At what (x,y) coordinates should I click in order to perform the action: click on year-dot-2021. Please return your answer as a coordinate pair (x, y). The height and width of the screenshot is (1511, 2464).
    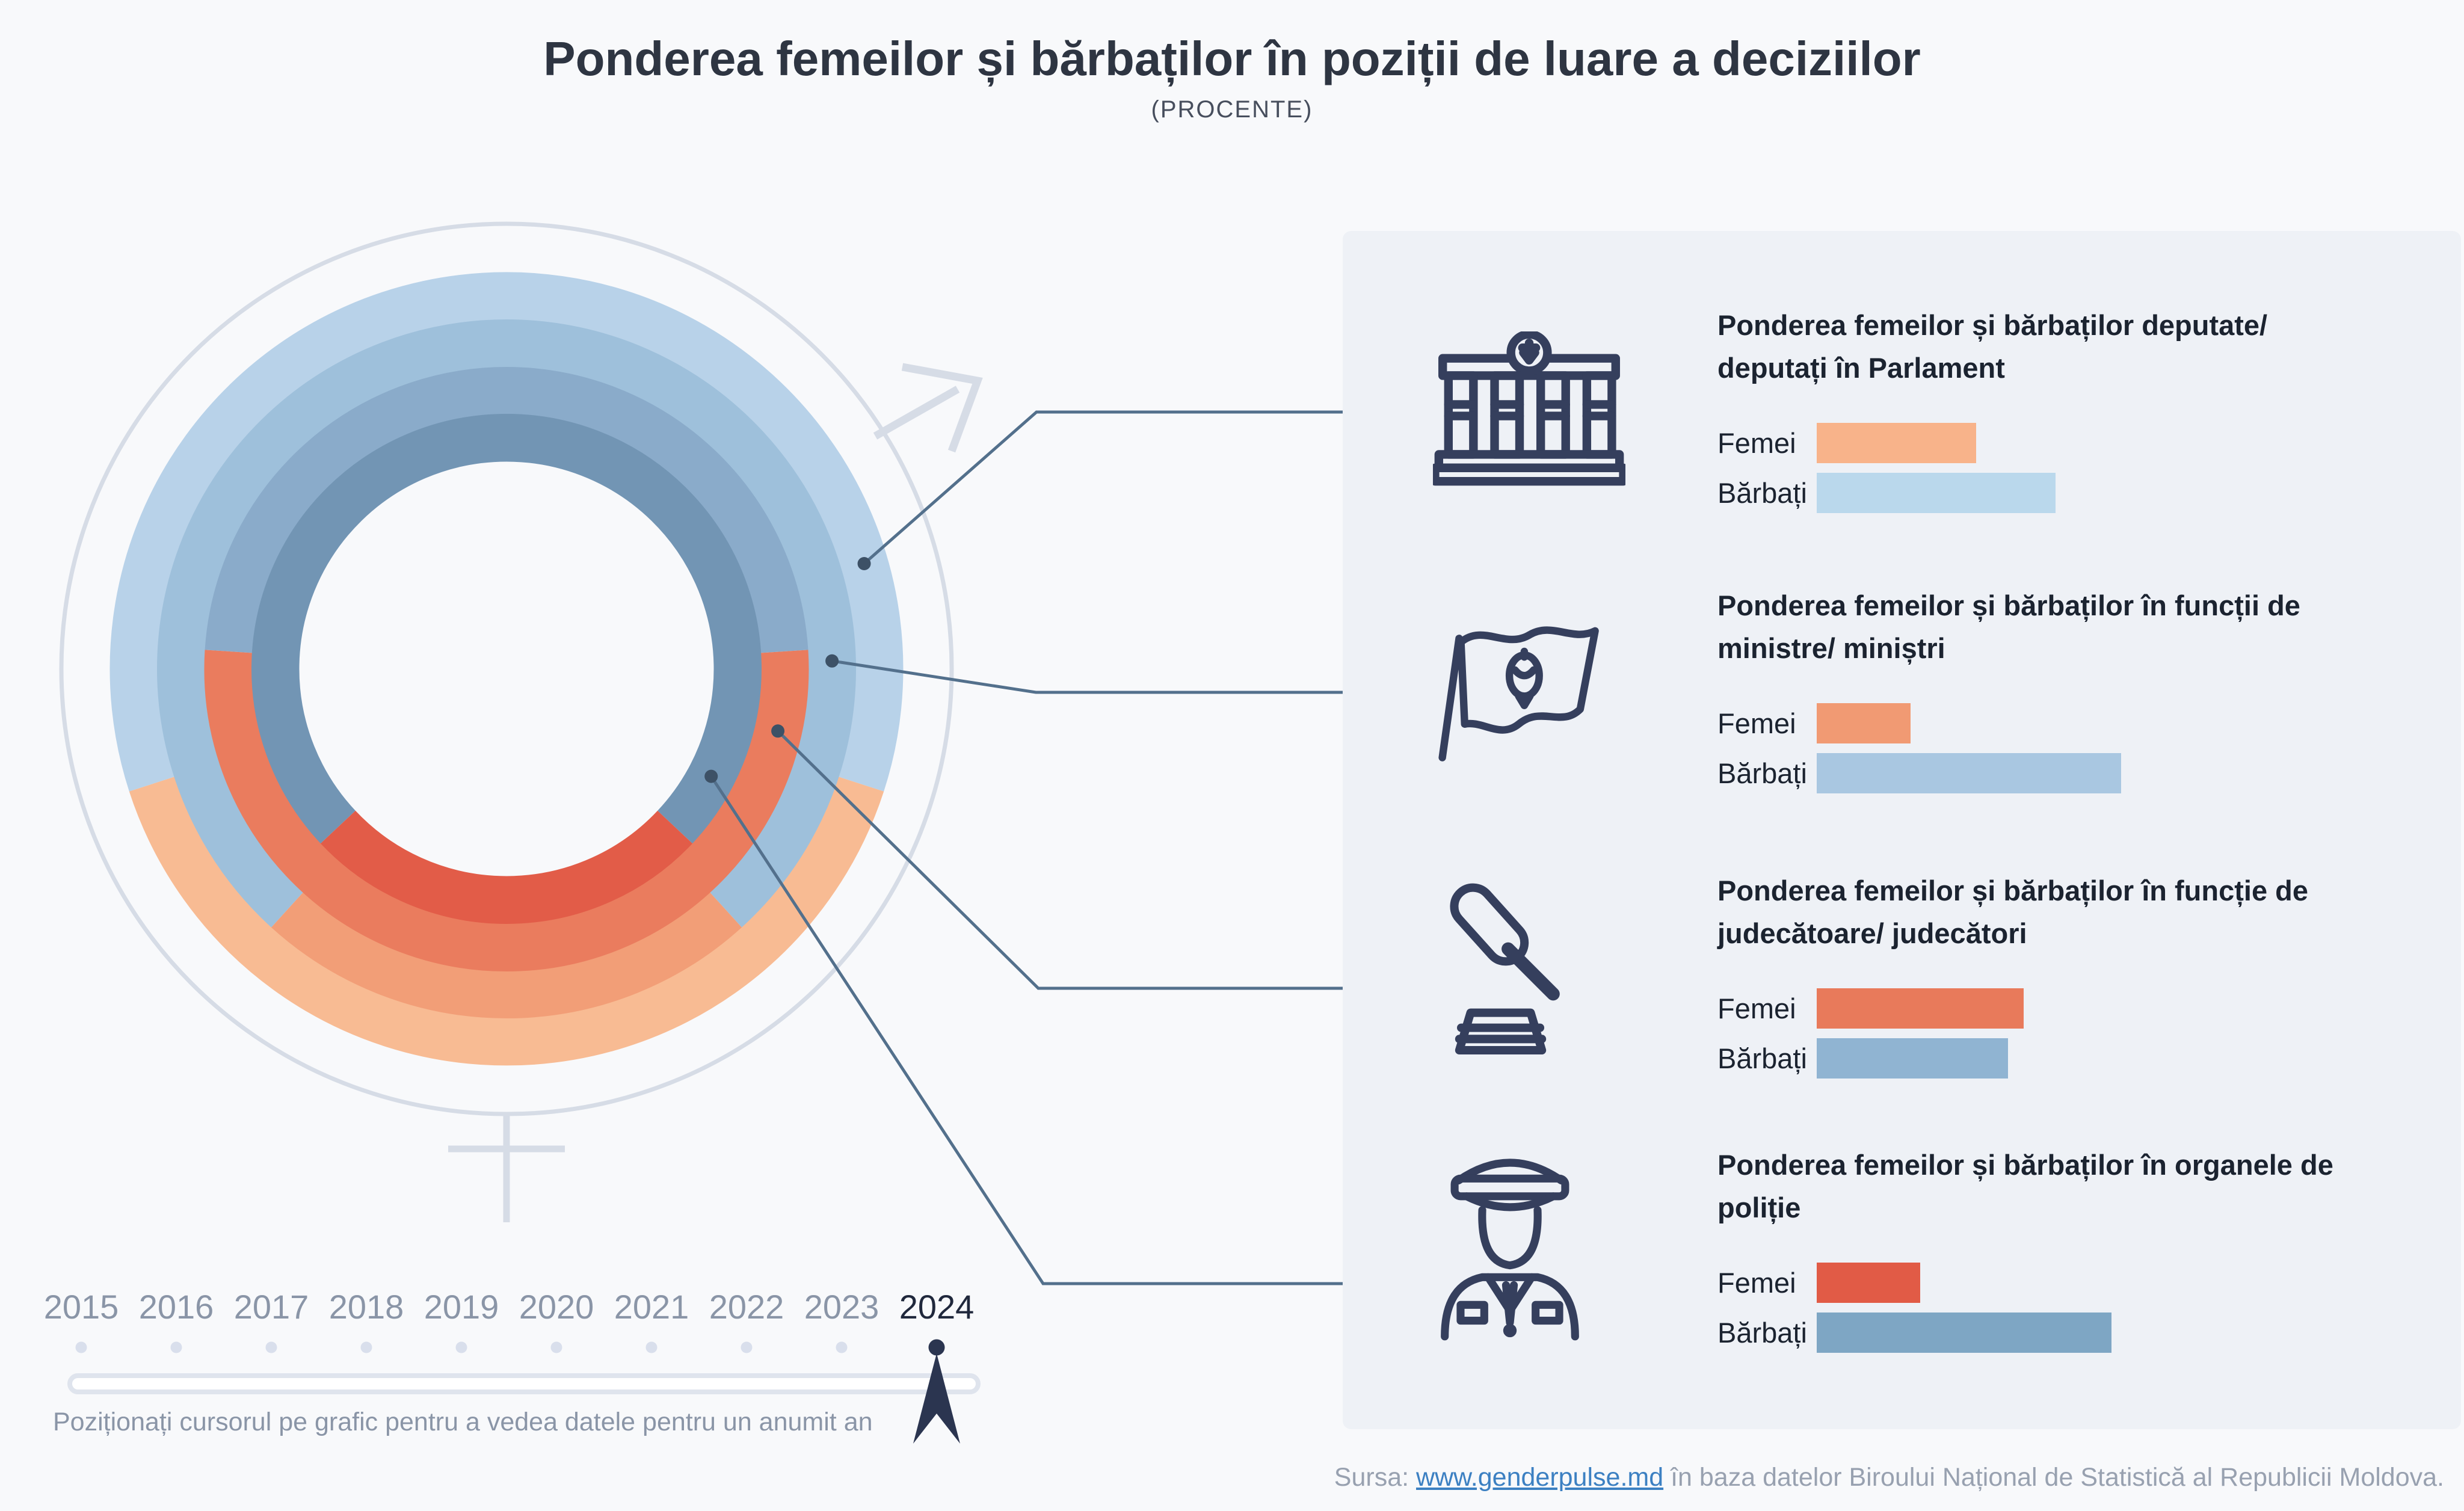
    Looking at the image, I should click on (652, 1347).